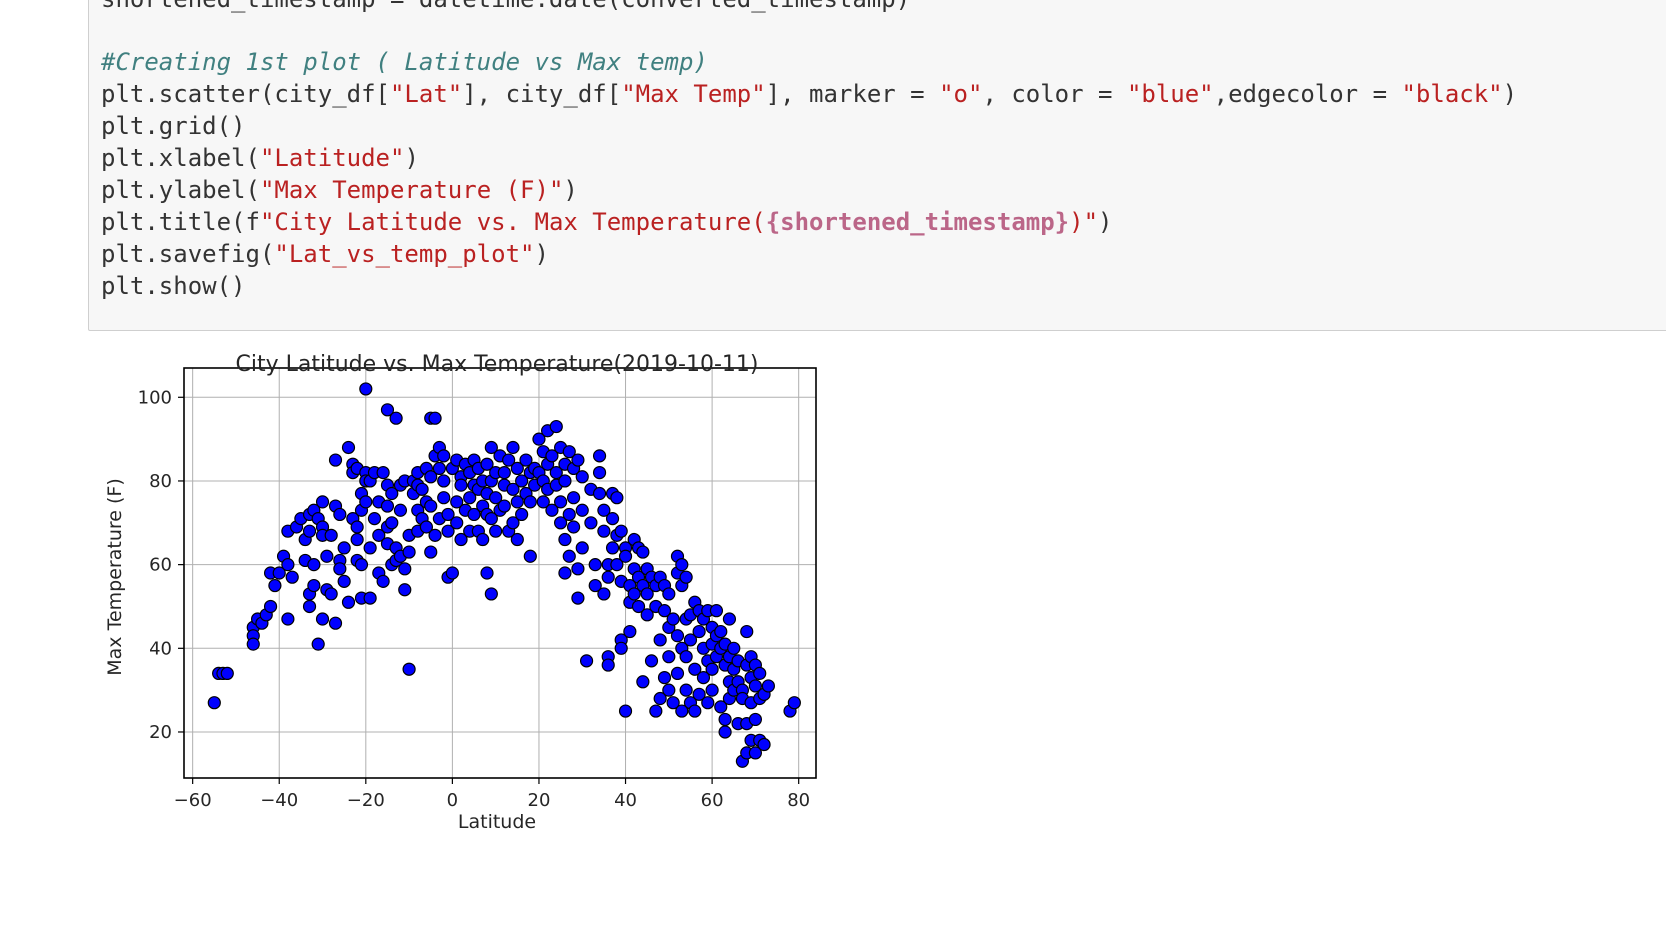 This screenshot has width=1666, height=926. I want to click on code-string: )", so click(1084, 222).